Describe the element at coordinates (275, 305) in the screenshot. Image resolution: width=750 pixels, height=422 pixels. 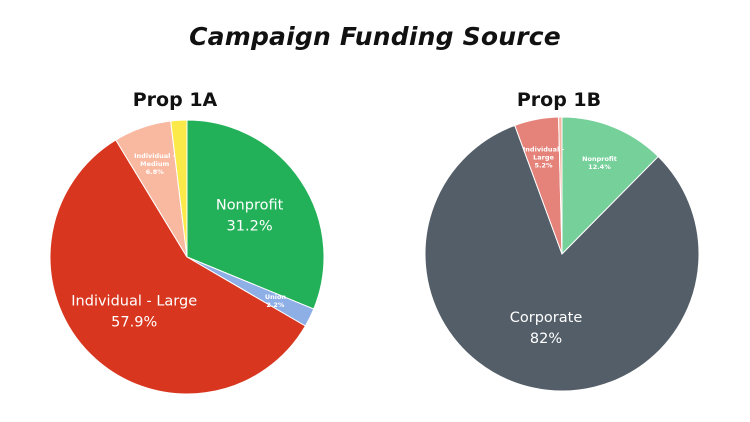
I see `slice-value-label: 2.2%` at that location.